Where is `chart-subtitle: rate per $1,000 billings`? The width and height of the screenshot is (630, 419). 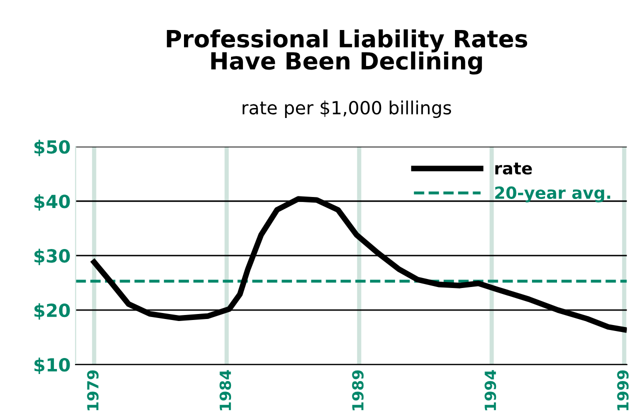
chart-subtitle: rate per $1,000 billings is located at coordinates (347, 109).